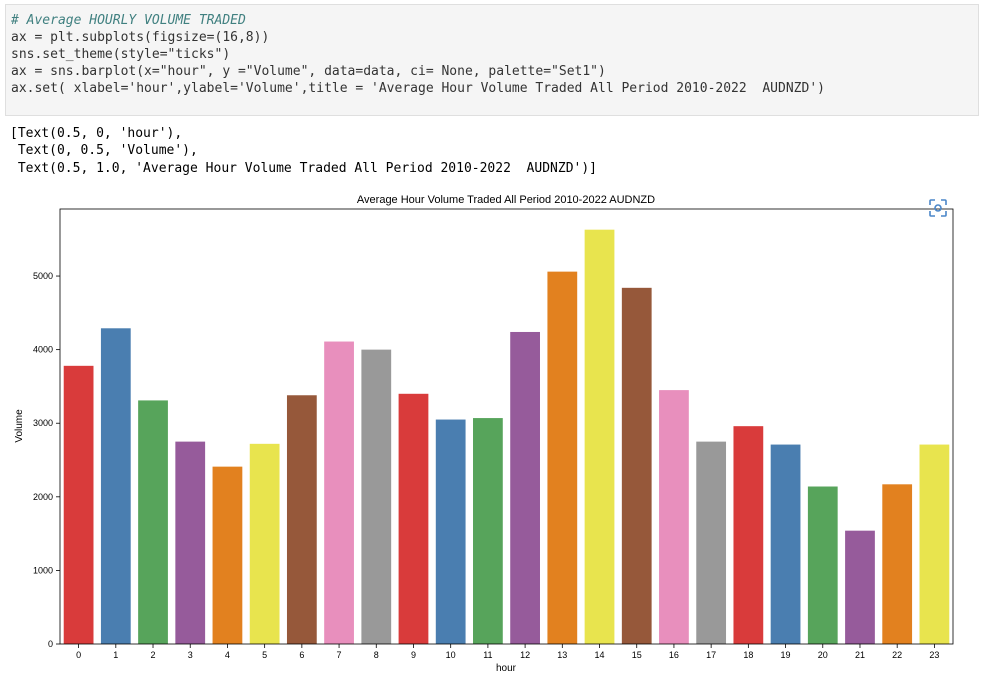 The height and width of the screenshot is (683, 981). I want to click on output-line-1: [Text(0.5, 0, 'hour'),, so click(96, 133).